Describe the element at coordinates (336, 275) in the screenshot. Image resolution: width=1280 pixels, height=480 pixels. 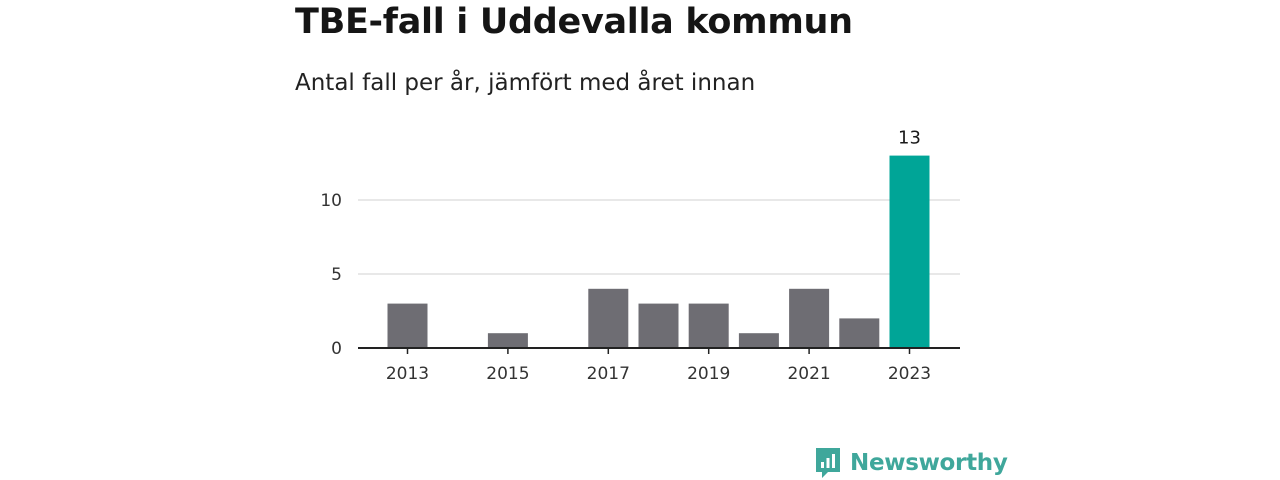
I see `y-tick-label: 5` at that location.